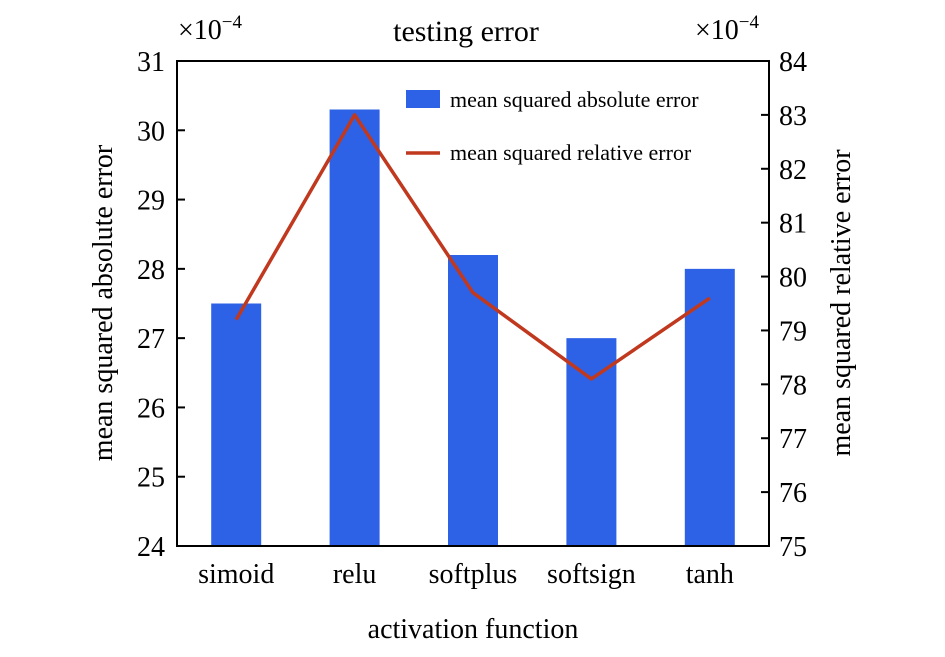 The image size is (945, 657). I want to click on bar-simoid, so click(236, 424).